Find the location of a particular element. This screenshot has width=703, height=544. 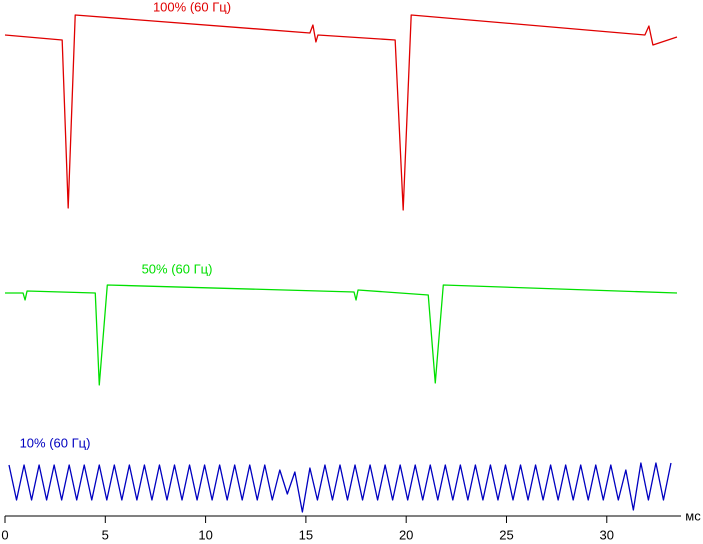

x-tick-label: 20 is located at coordinates (406, 534).